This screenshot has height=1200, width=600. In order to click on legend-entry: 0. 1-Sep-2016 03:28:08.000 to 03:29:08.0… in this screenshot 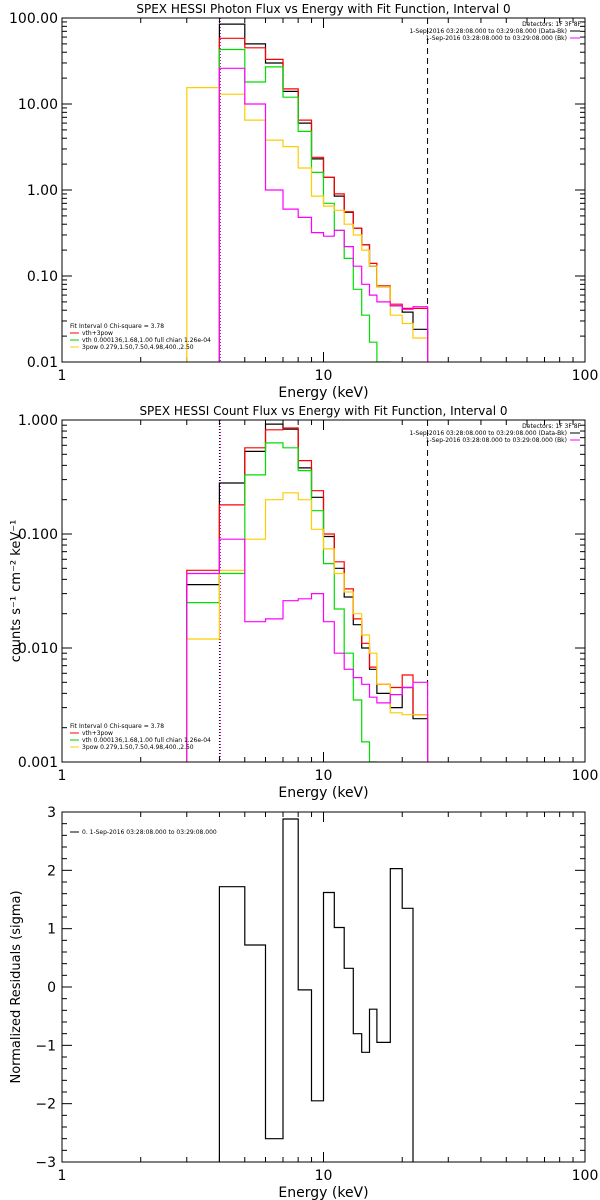, I will do `click(149, 832)`.